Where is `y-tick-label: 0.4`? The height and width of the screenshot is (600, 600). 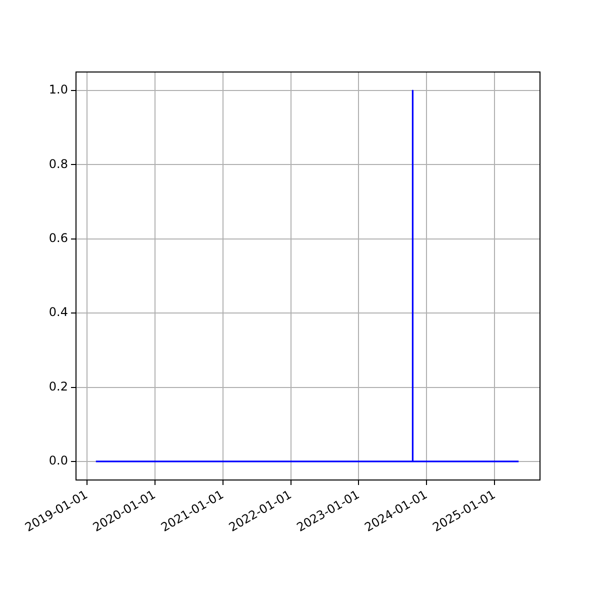
y-tick-label: 0.4 is located at coordinates (58, 312).